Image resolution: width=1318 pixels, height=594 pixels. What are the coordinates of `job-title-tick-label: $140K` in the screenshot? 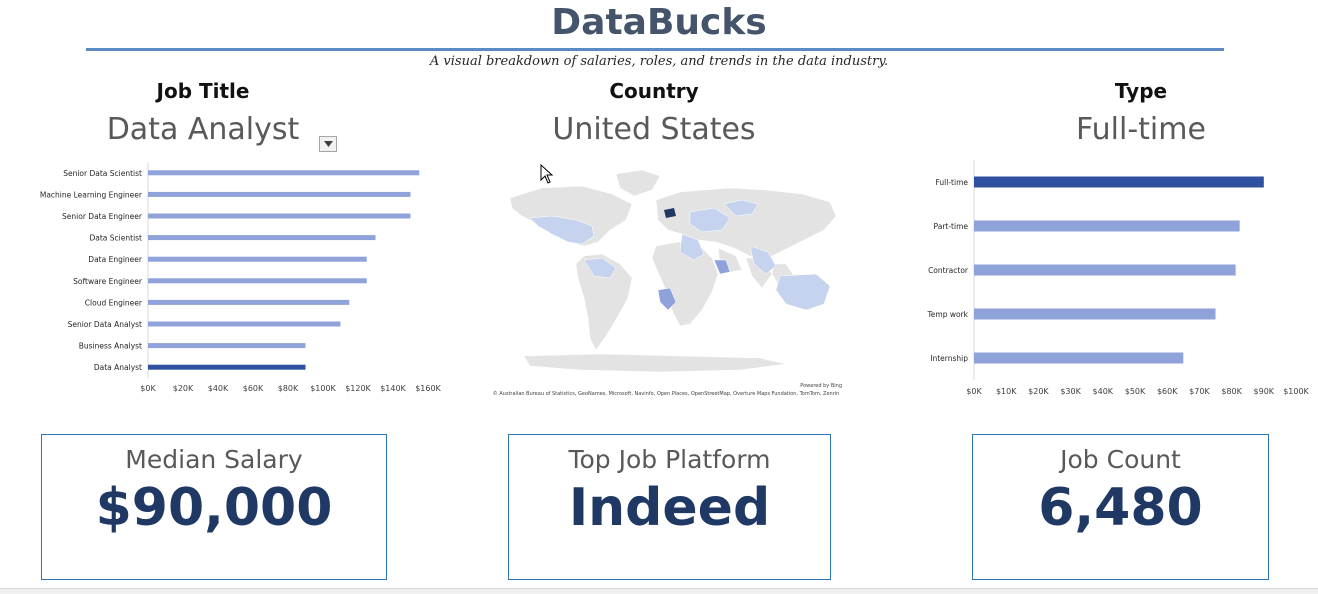 It's located at (393, 388).